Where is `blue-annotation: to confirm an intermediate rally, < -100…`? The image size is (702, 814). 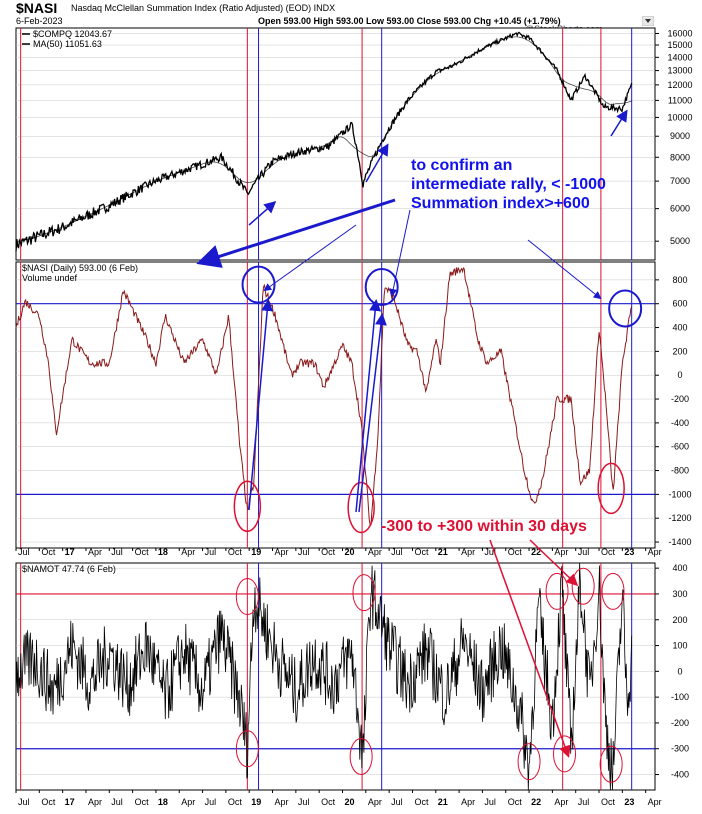
blue-annotation: to confirm an intermediate rally, < -100… is located at coordinates (508, 184).